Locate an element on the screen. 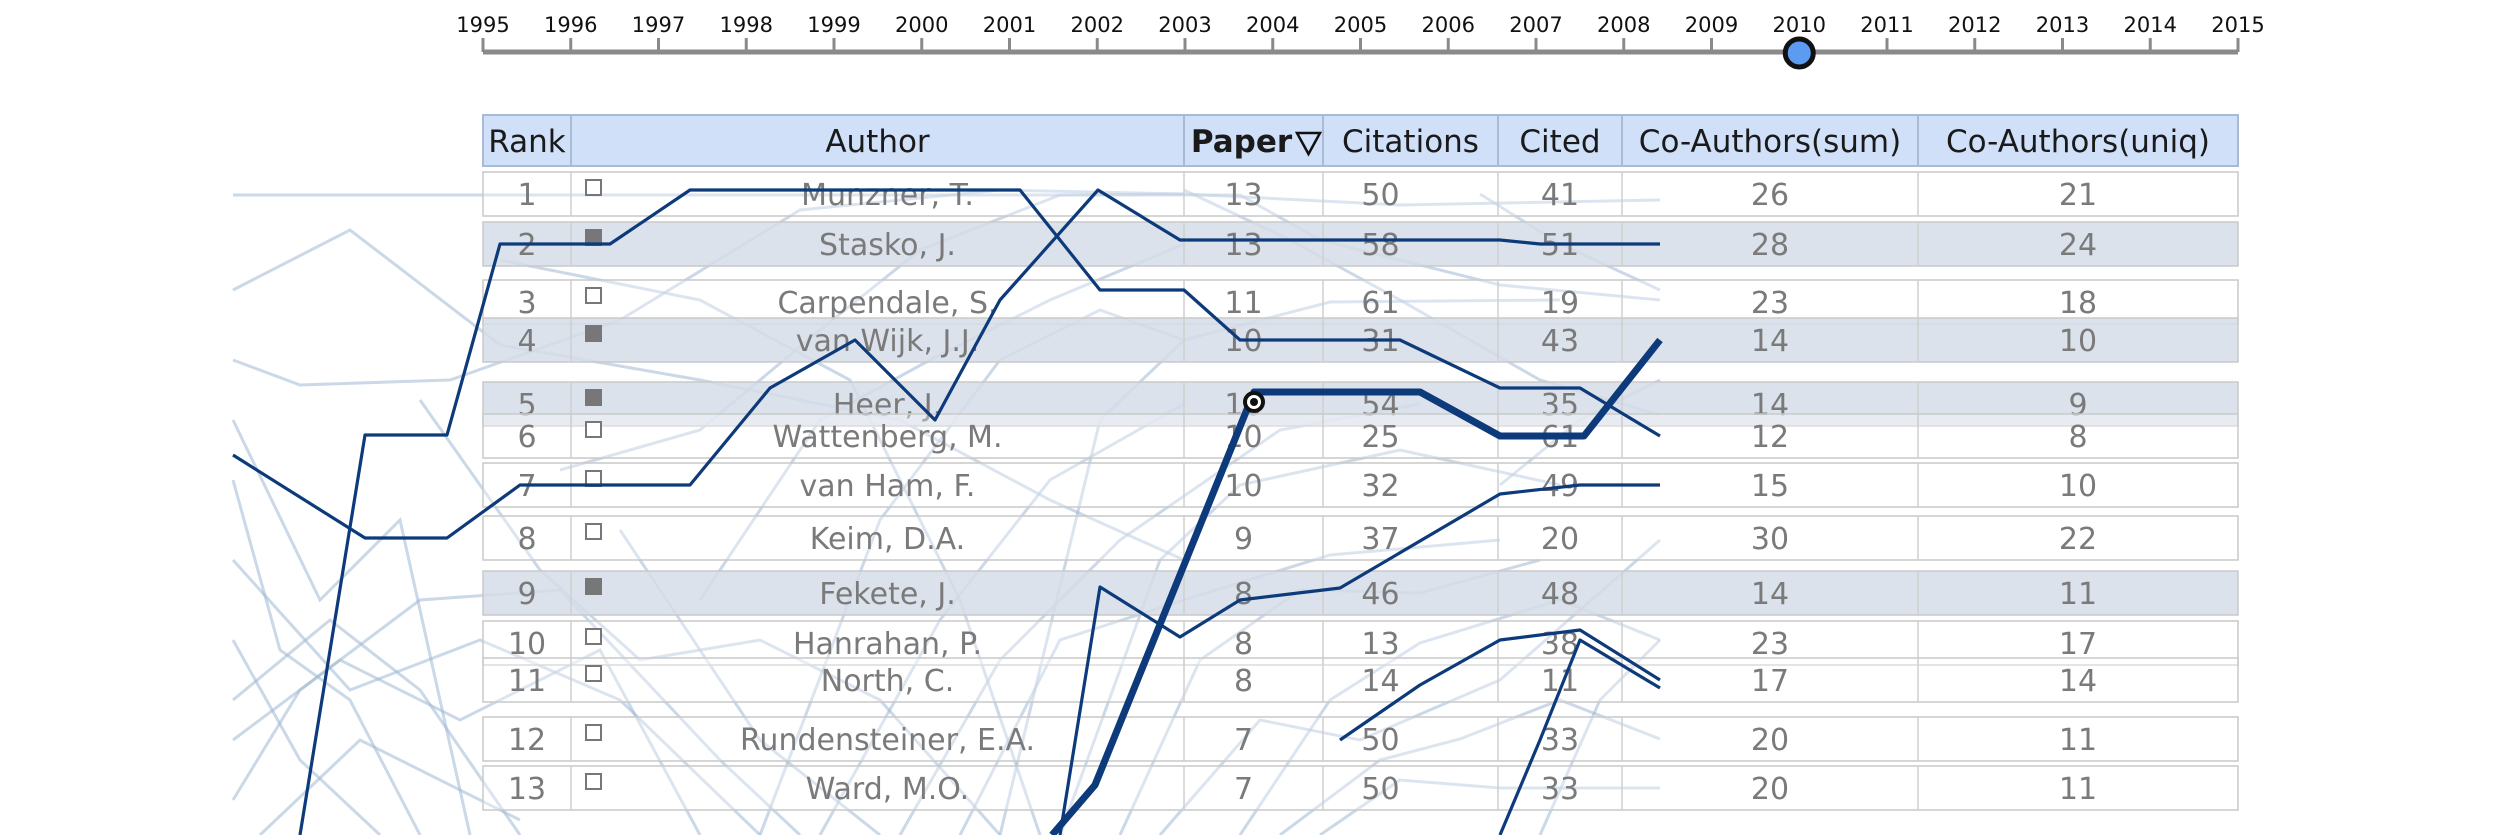 This screenshot has width=2500, height=835. selected-year-knob is located at coordinates (1799, 53).